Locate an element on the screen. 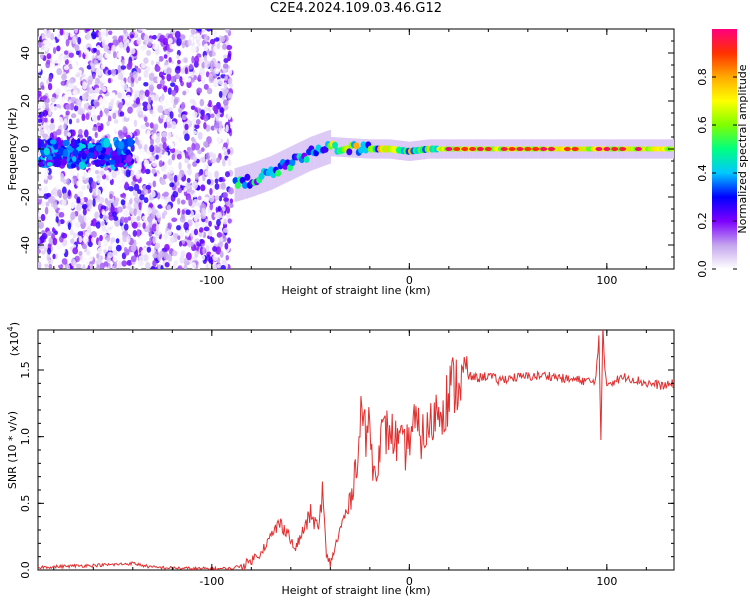  colorbar-tick-label: 0.8 is located at coordinates (702, 77).